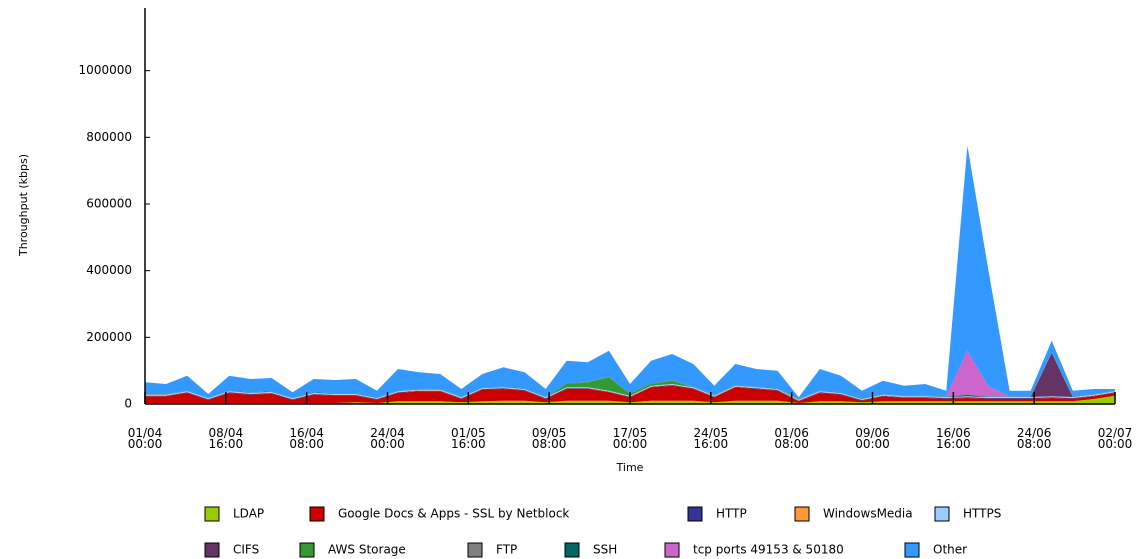 The width and height of the screenshot is (1147, 559). What do you see at coordinates (306, 438) in the screenshot?
I see `x-tick-label: 16/04 08:00` at bounding box center [306, 438].